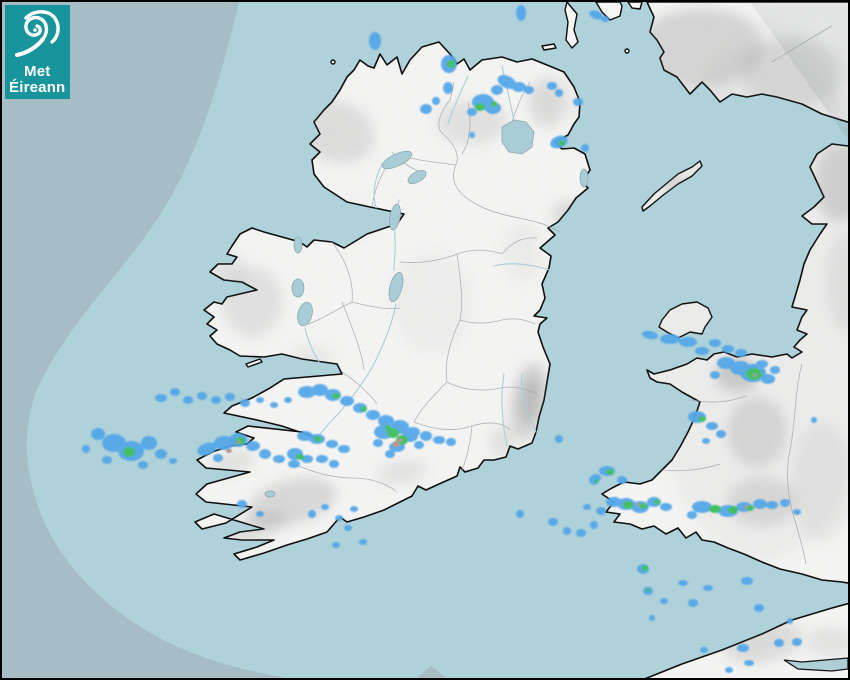  What do you see at coordinates (298, 288) in the screenshot?
I see `lough-mask` at bounding box center [298, 288].